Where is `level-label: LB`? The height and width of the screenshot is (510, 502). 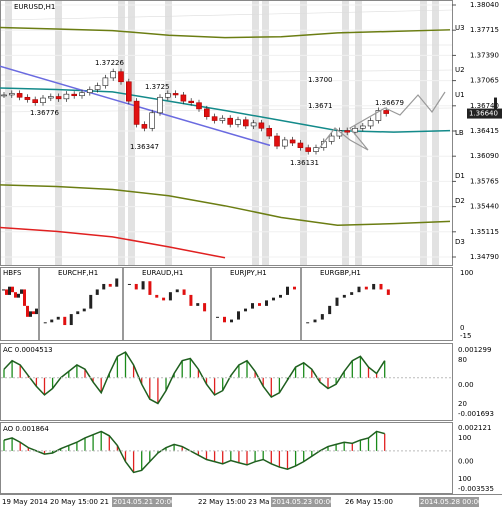 level-label: LB is located at coordinates (459, 133).